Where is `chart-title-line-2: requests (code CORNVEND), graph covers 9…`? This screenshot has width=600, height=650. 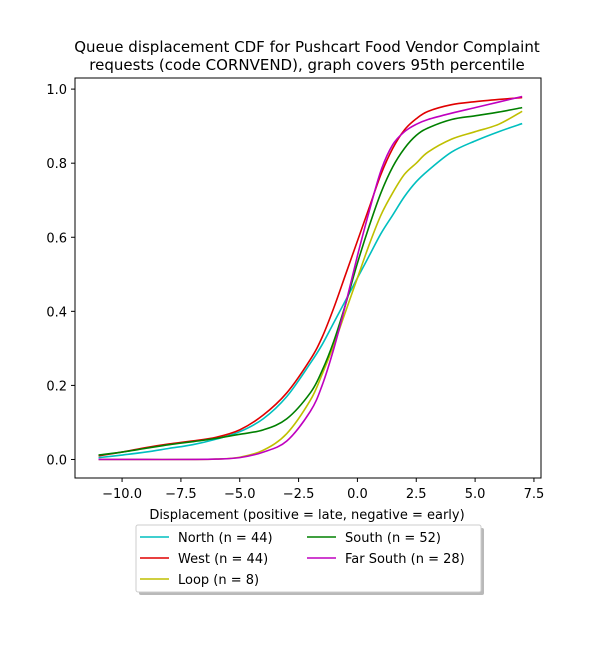
chart-title-line-2: requests (code CORNVEND), graph covers 9… is located at coordinates (306, 65).